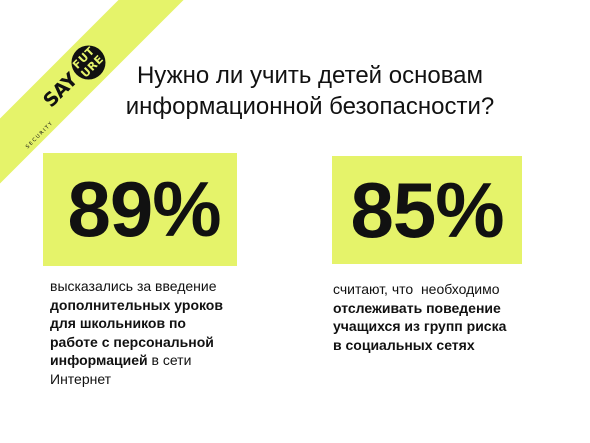 Image resolution: width=590 pixels, height=443 pixels. I want to click on stat-right-line-2: отслеживать поведение, so click(417, 307).